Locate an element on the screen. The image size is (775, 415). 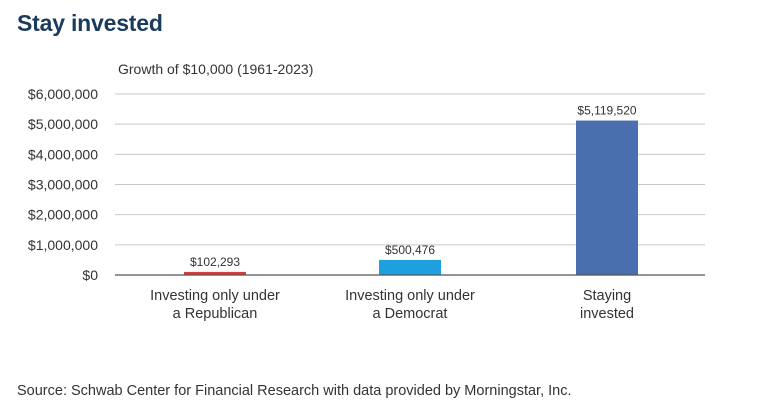
chart-title: Stay invested is located at coordinates (90, 23).